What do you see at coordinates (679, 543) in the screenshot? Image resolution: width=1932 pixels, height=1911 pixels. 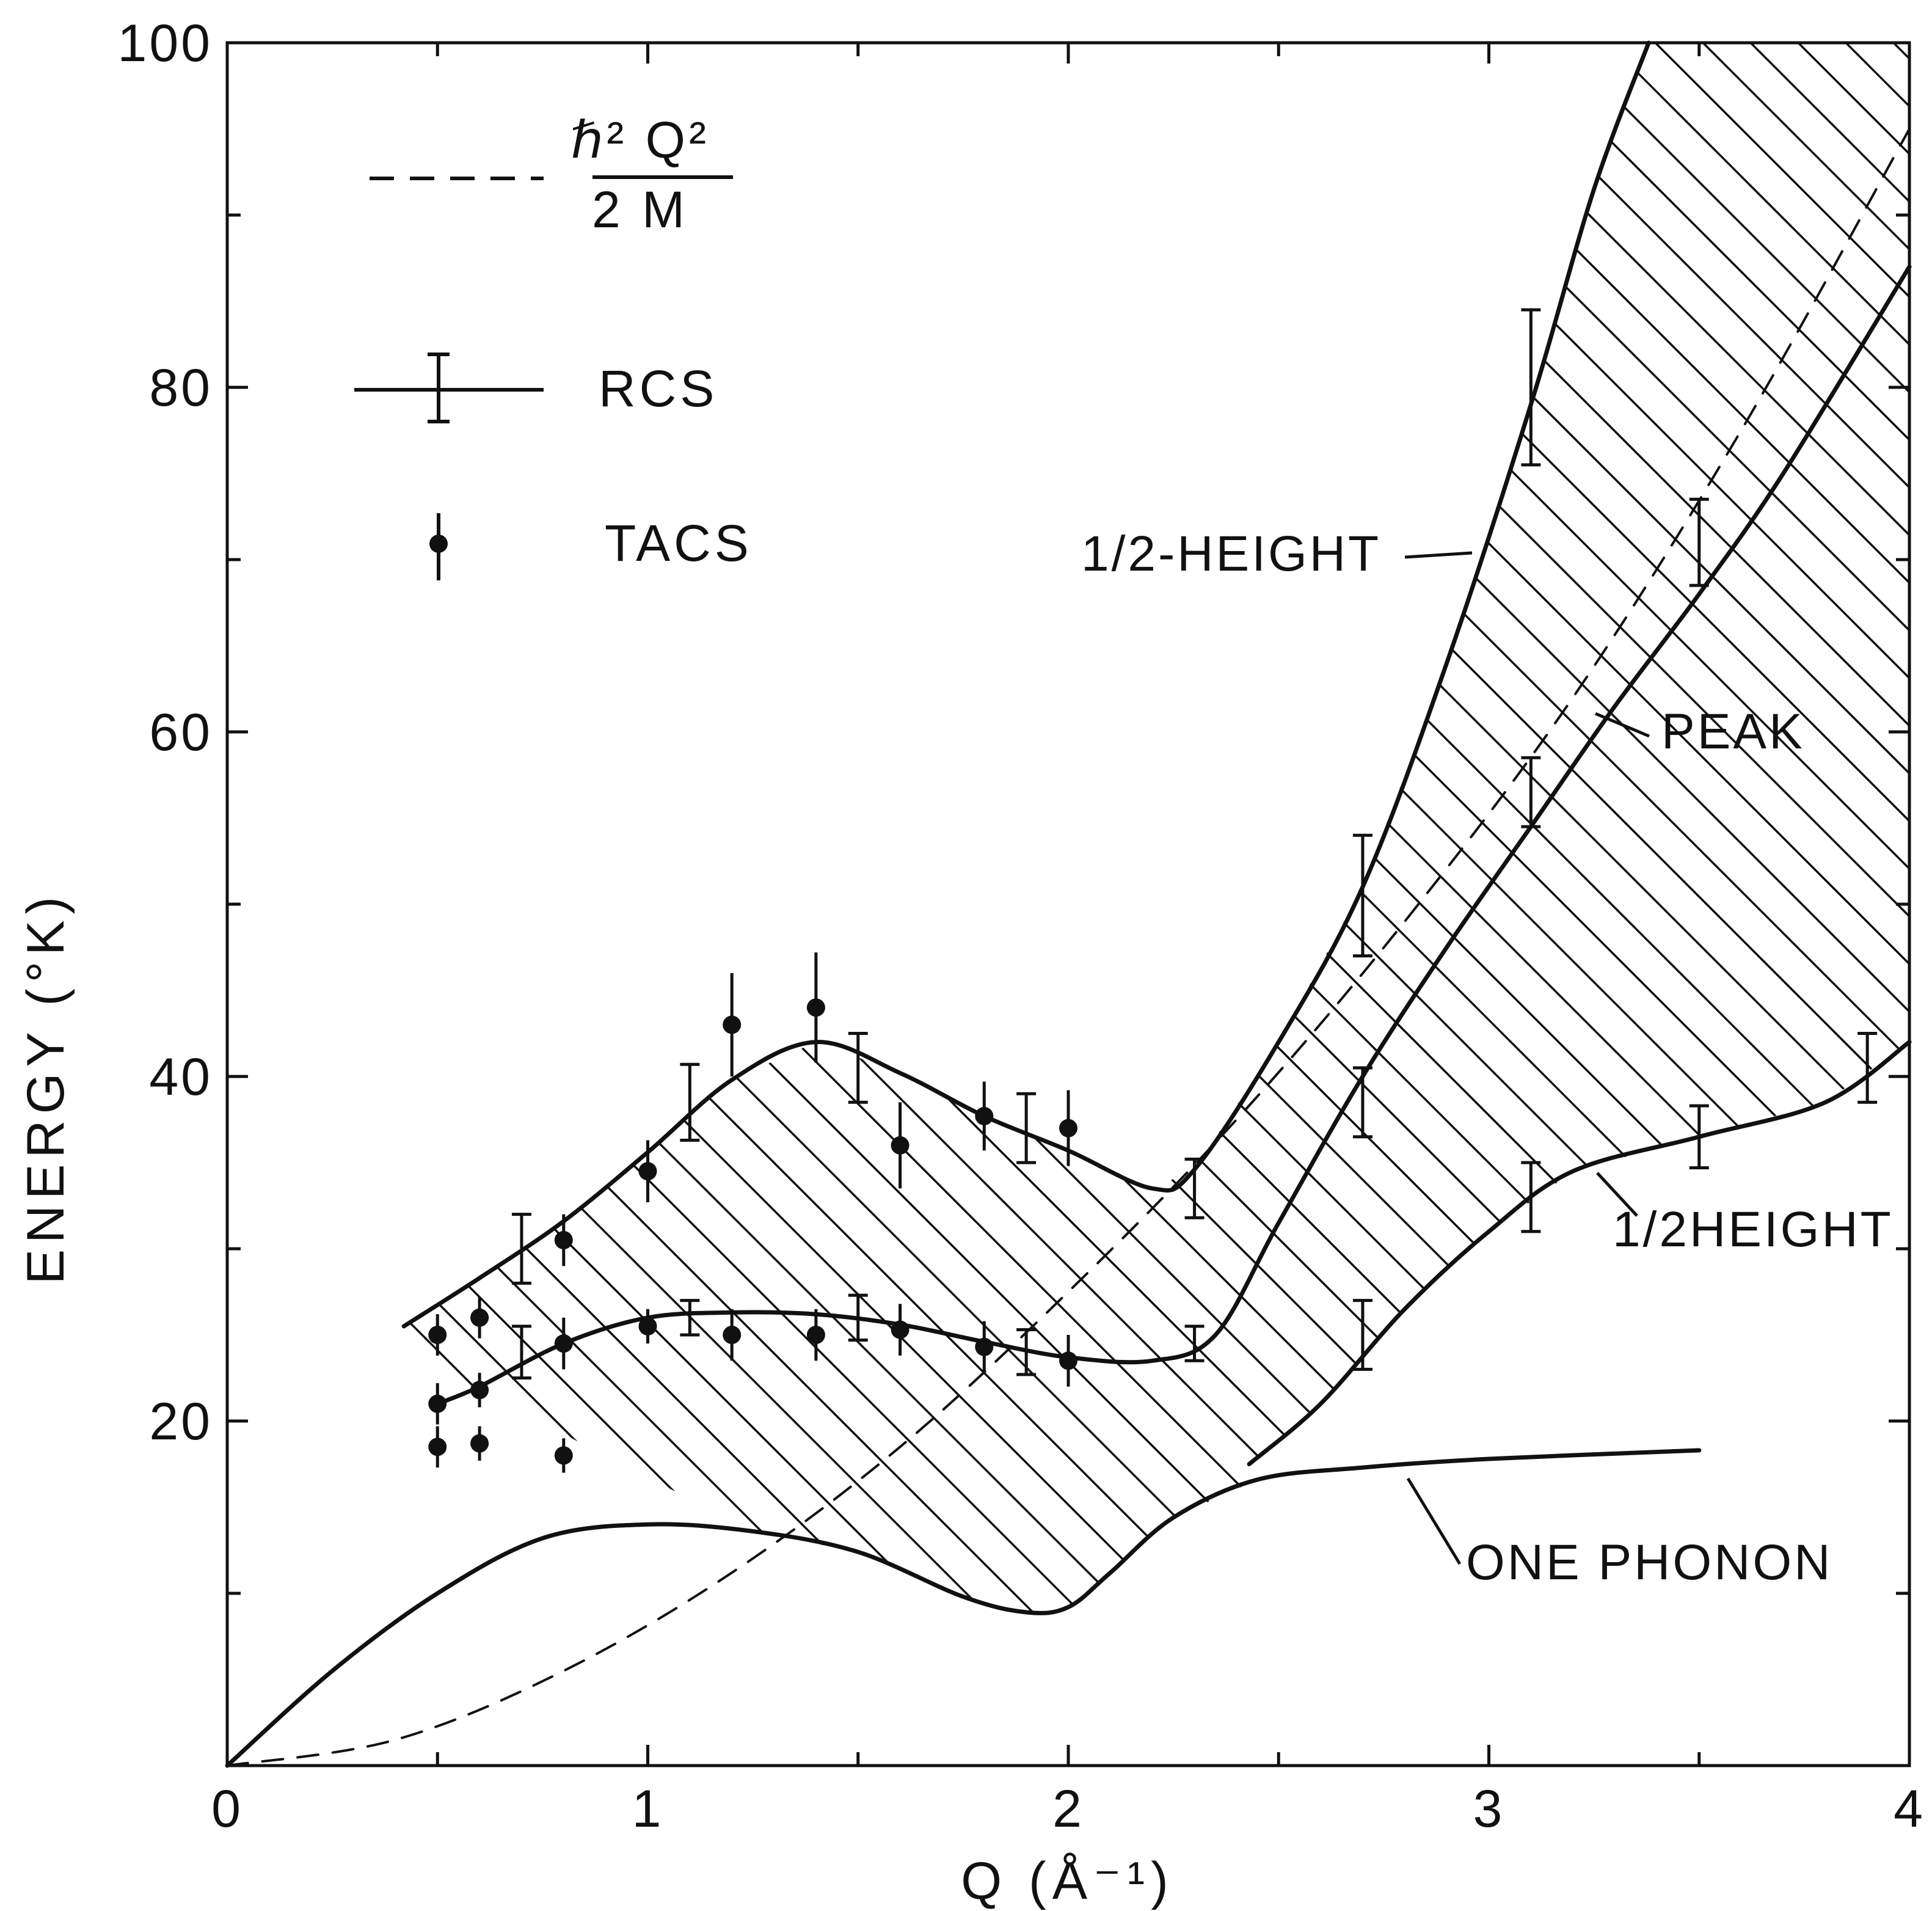 I see `legend-tacs-label: TACS` at bounding box center [679, 543].